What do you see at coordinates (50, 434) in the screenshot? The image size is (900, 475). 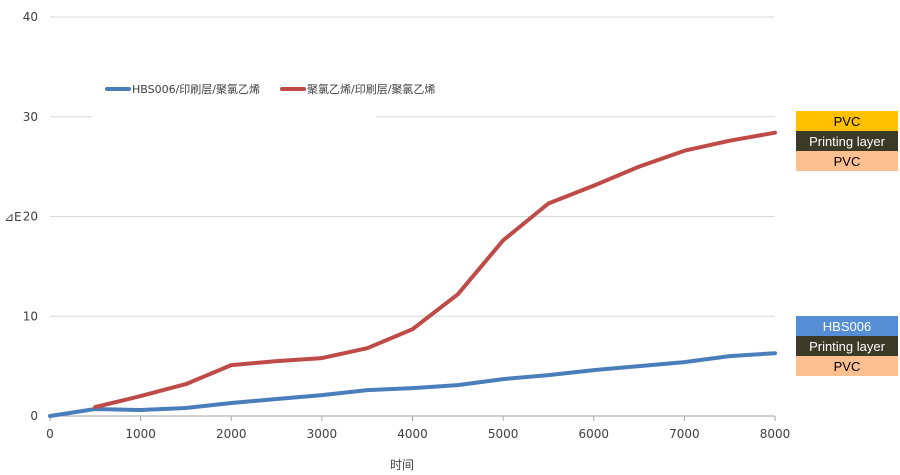 I see `x-tick-label: 0` at bounding box center [50, 434].